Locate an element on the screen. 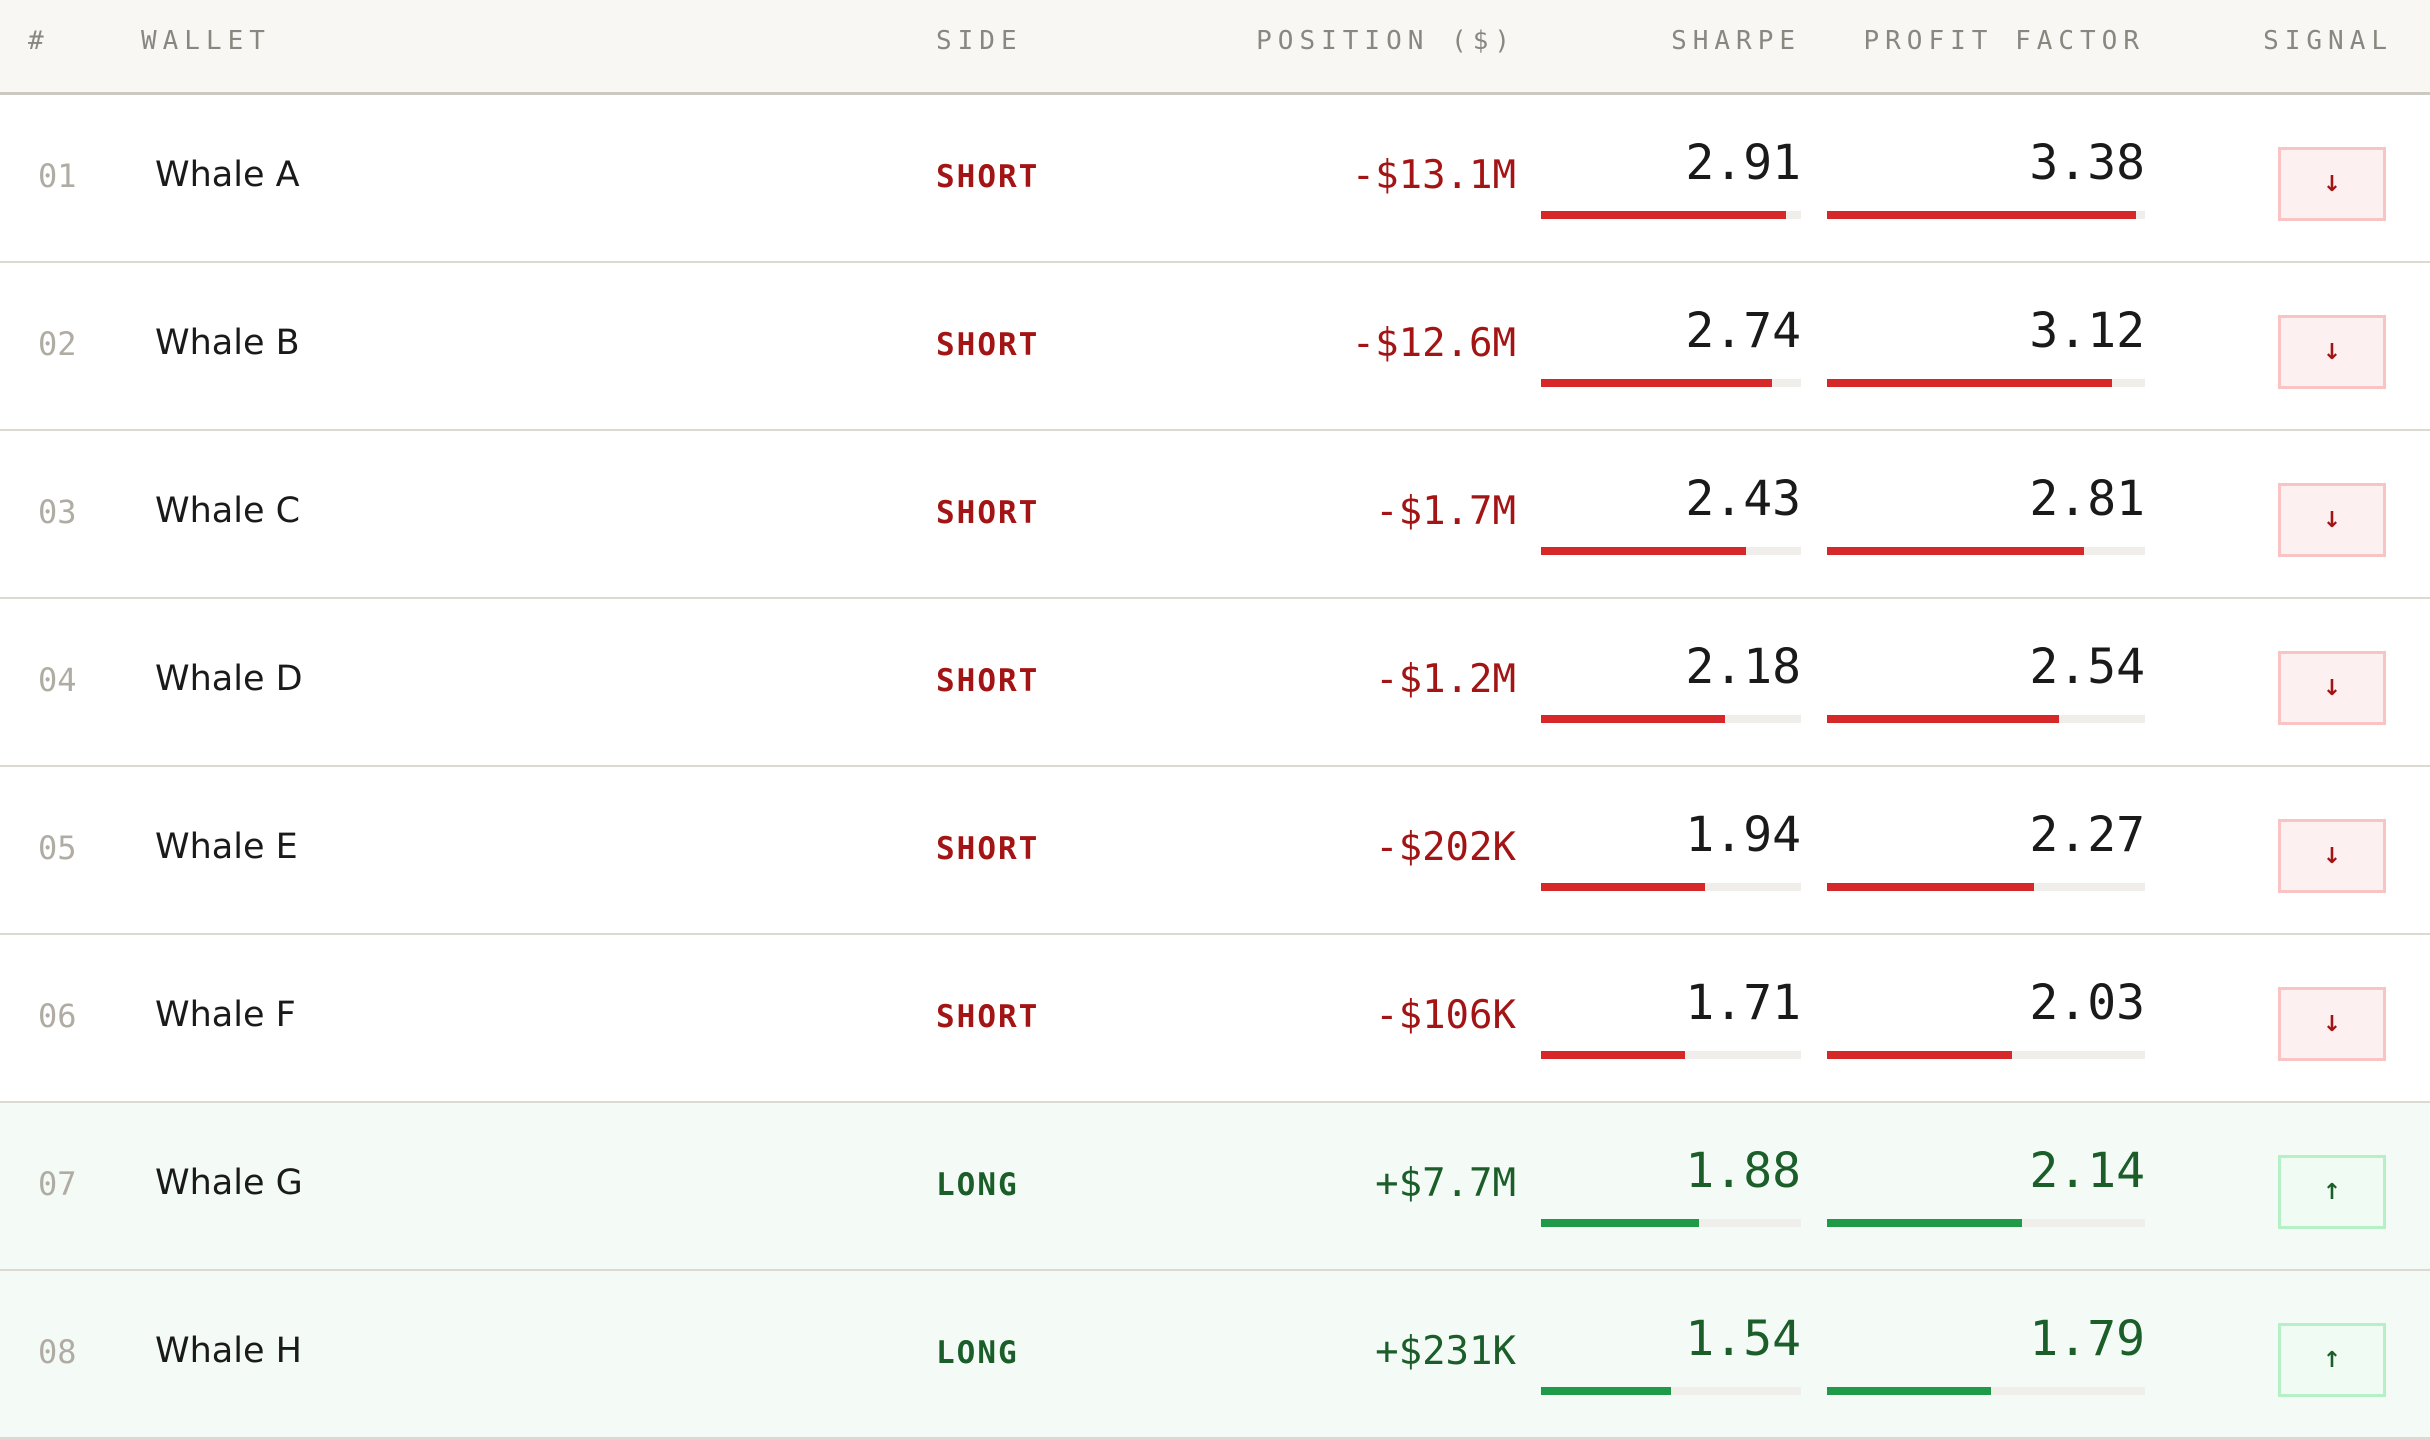 The image size is (2430, 1440). table-row: 03 Whale C SHORT -$1.7M 2.43 2.81 ↓ is located at coordinates (1215, 515).